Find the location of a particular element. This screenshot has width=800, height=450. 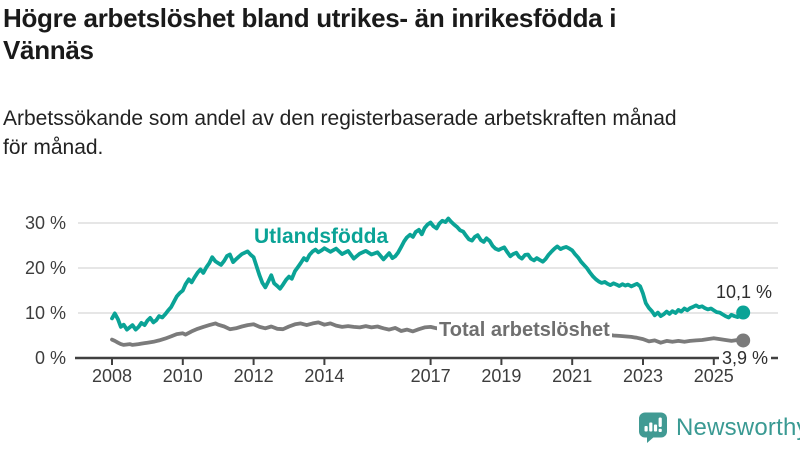

x-tick-label: 2025 is located at coordinates (713, 376).